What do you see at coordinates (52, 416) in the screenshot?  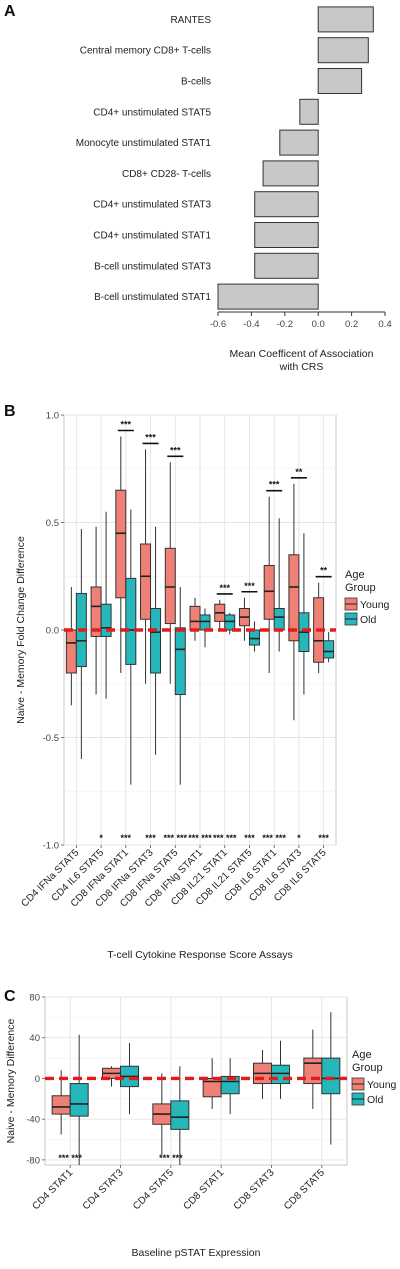 I see `y-tick-label: 1.0` at bounding box center [52, 416].